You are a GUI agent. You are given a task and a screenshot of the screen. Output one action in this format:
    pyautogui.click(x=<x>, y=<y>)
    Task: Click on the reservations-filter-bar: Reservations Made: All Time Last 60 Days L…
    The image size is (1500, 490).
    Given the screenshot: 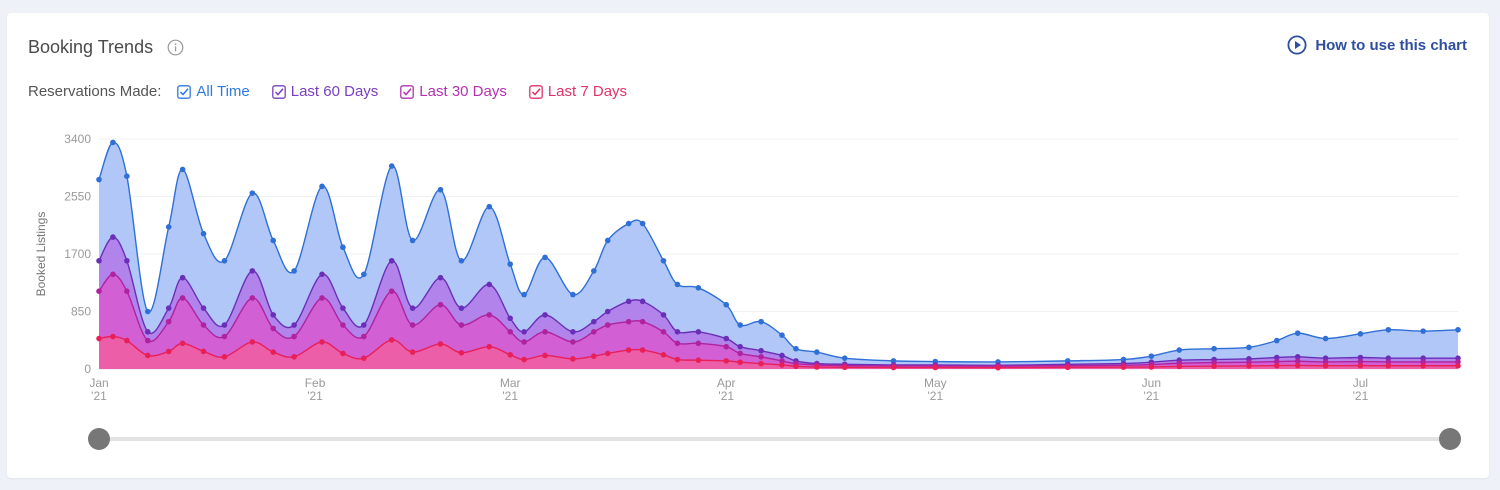 What is the action you would take?
    pyautogui.click(x=338, y=91)
    